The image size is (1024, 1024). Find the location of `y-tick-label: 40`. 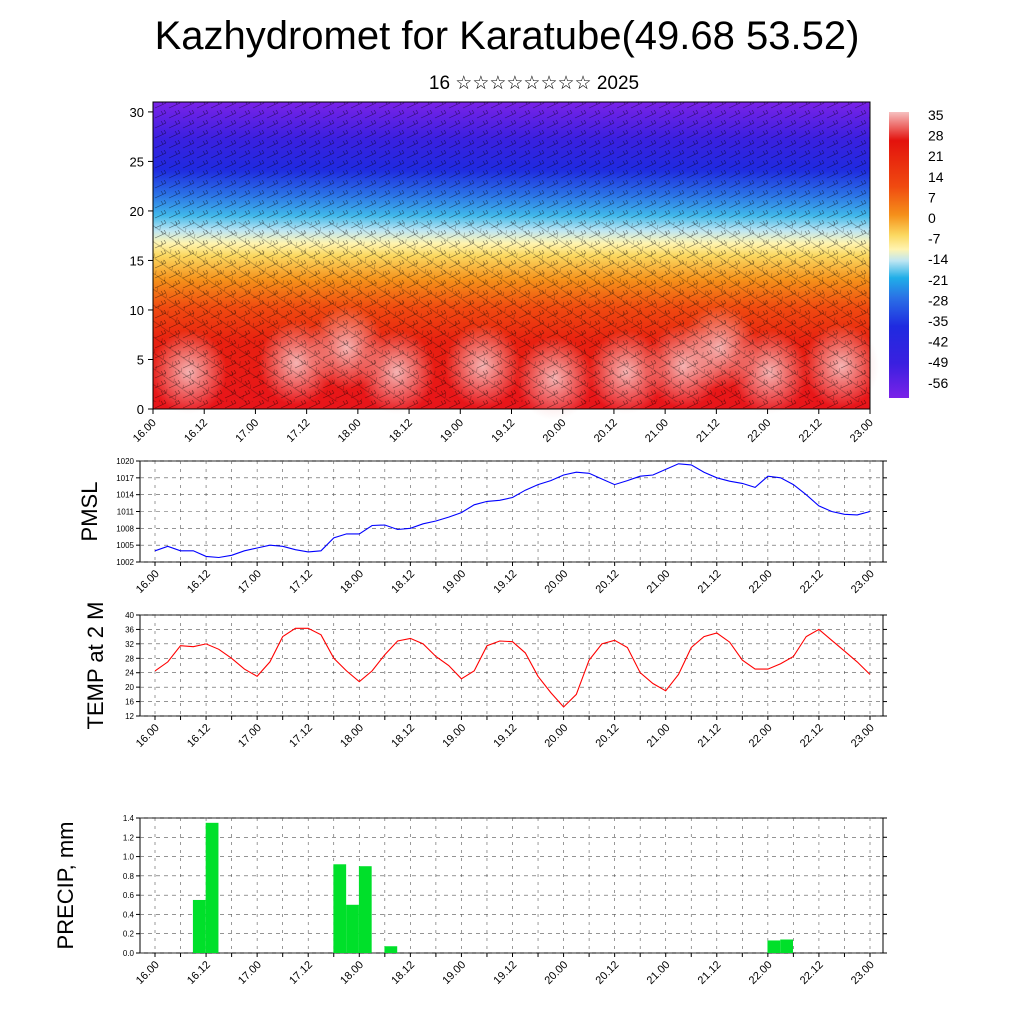

y-tick-label: 40 is located at coordinates (129, 615).